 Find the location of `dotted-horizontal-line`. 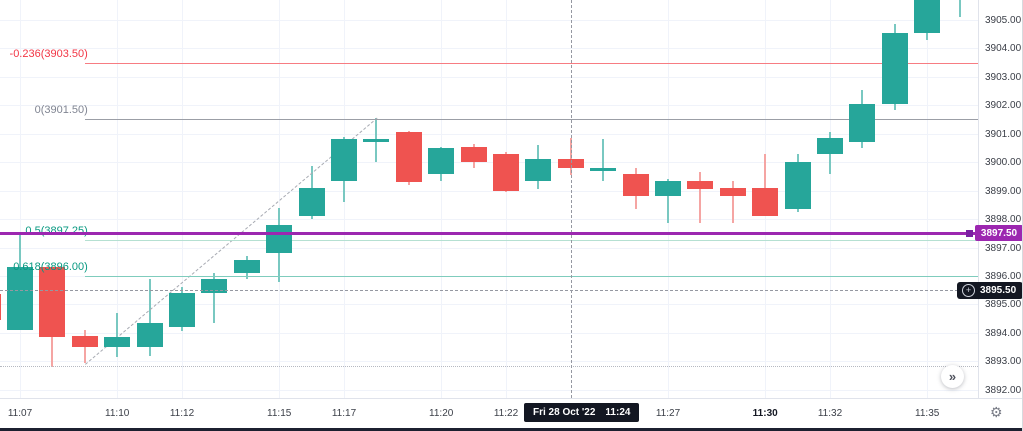

dotted-horizontal-line is located at coordinates (489, 366).